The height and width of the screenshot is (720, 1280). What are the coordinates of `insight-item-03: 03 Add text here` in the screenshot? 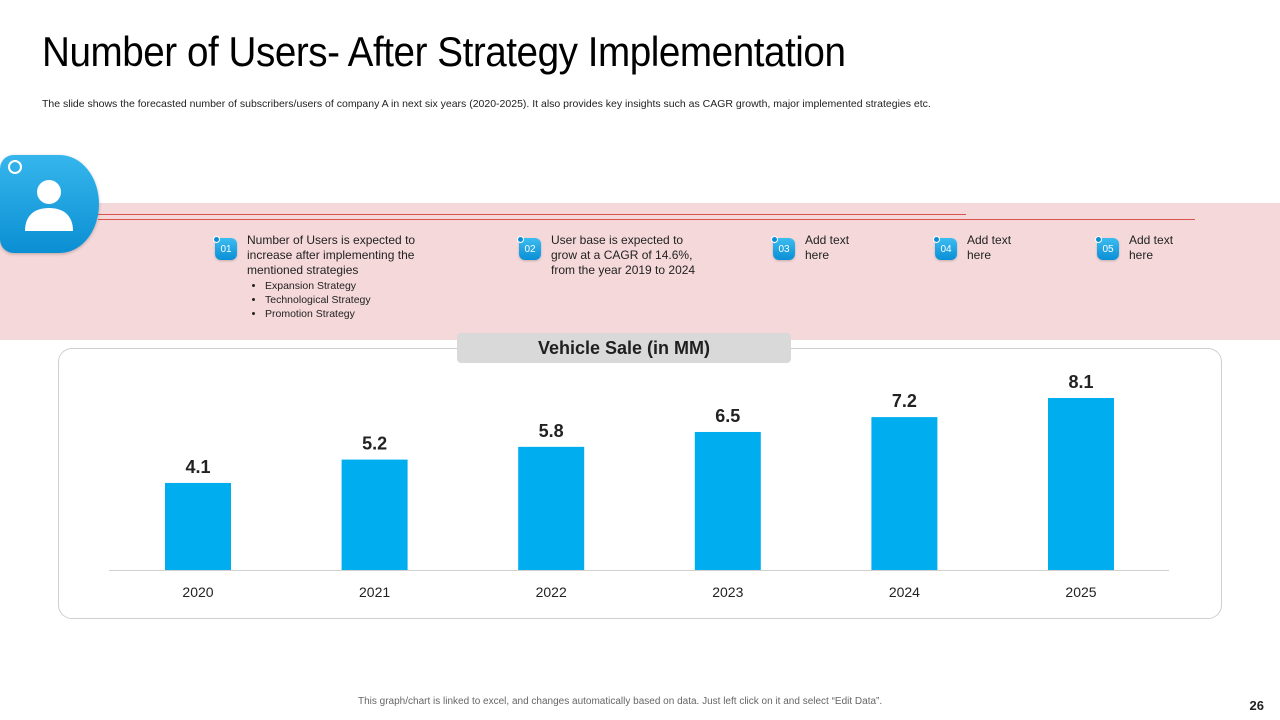 It's located at (819, 248).